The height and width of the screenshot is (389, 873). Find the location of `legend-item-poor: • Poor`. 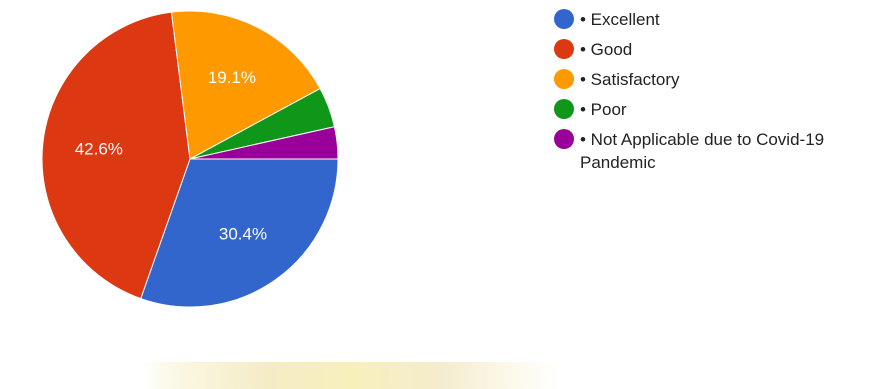

legend-item-poor: • Poor is located at coordinates (711, 109).